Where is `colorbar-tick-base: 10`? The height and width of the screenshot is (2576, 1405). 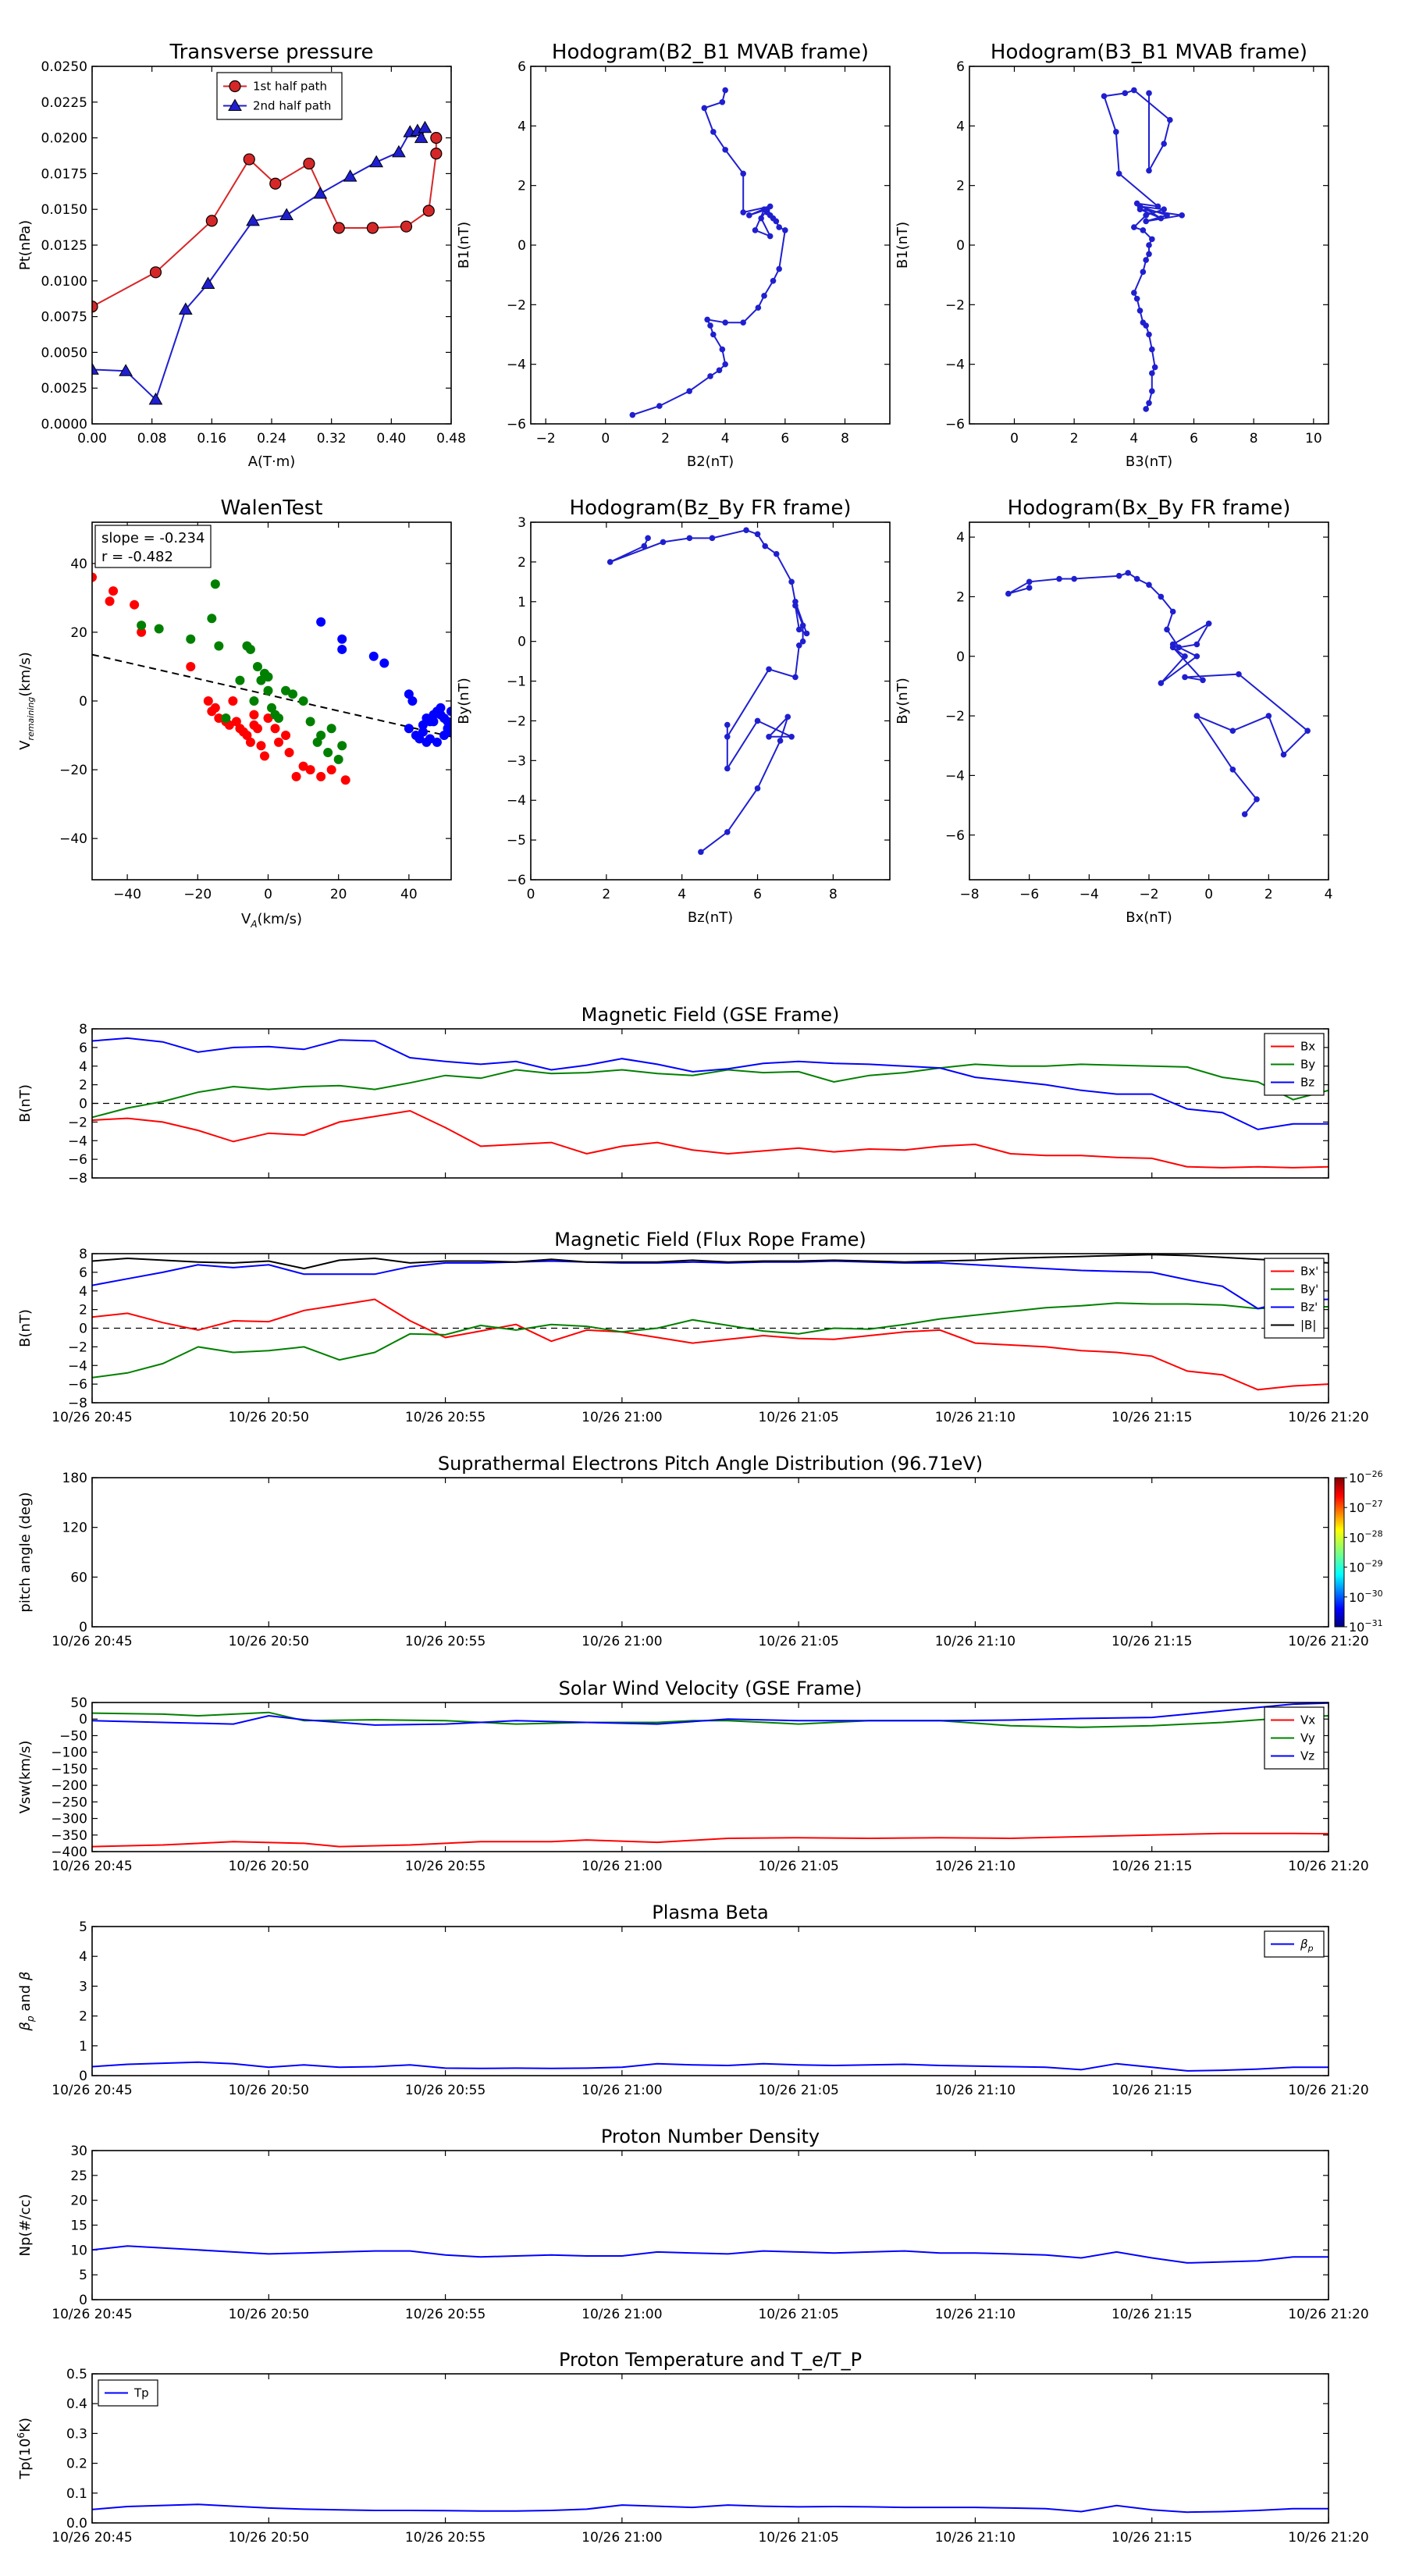
colorbar-tick-base: 10 is located at coordinates (1357, 1597).